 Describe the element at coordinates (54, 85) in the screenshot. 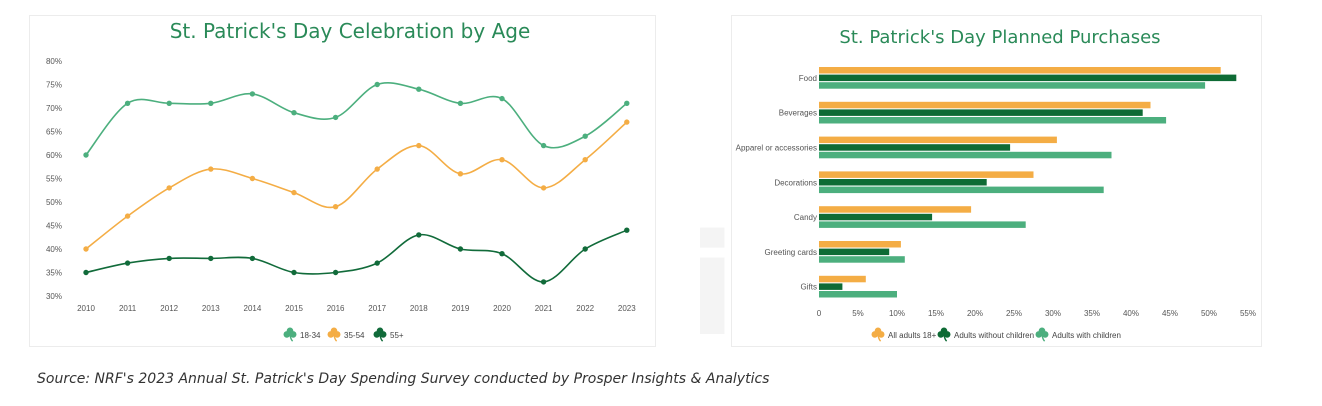

I see `y-tick-label: 75%` at that location.